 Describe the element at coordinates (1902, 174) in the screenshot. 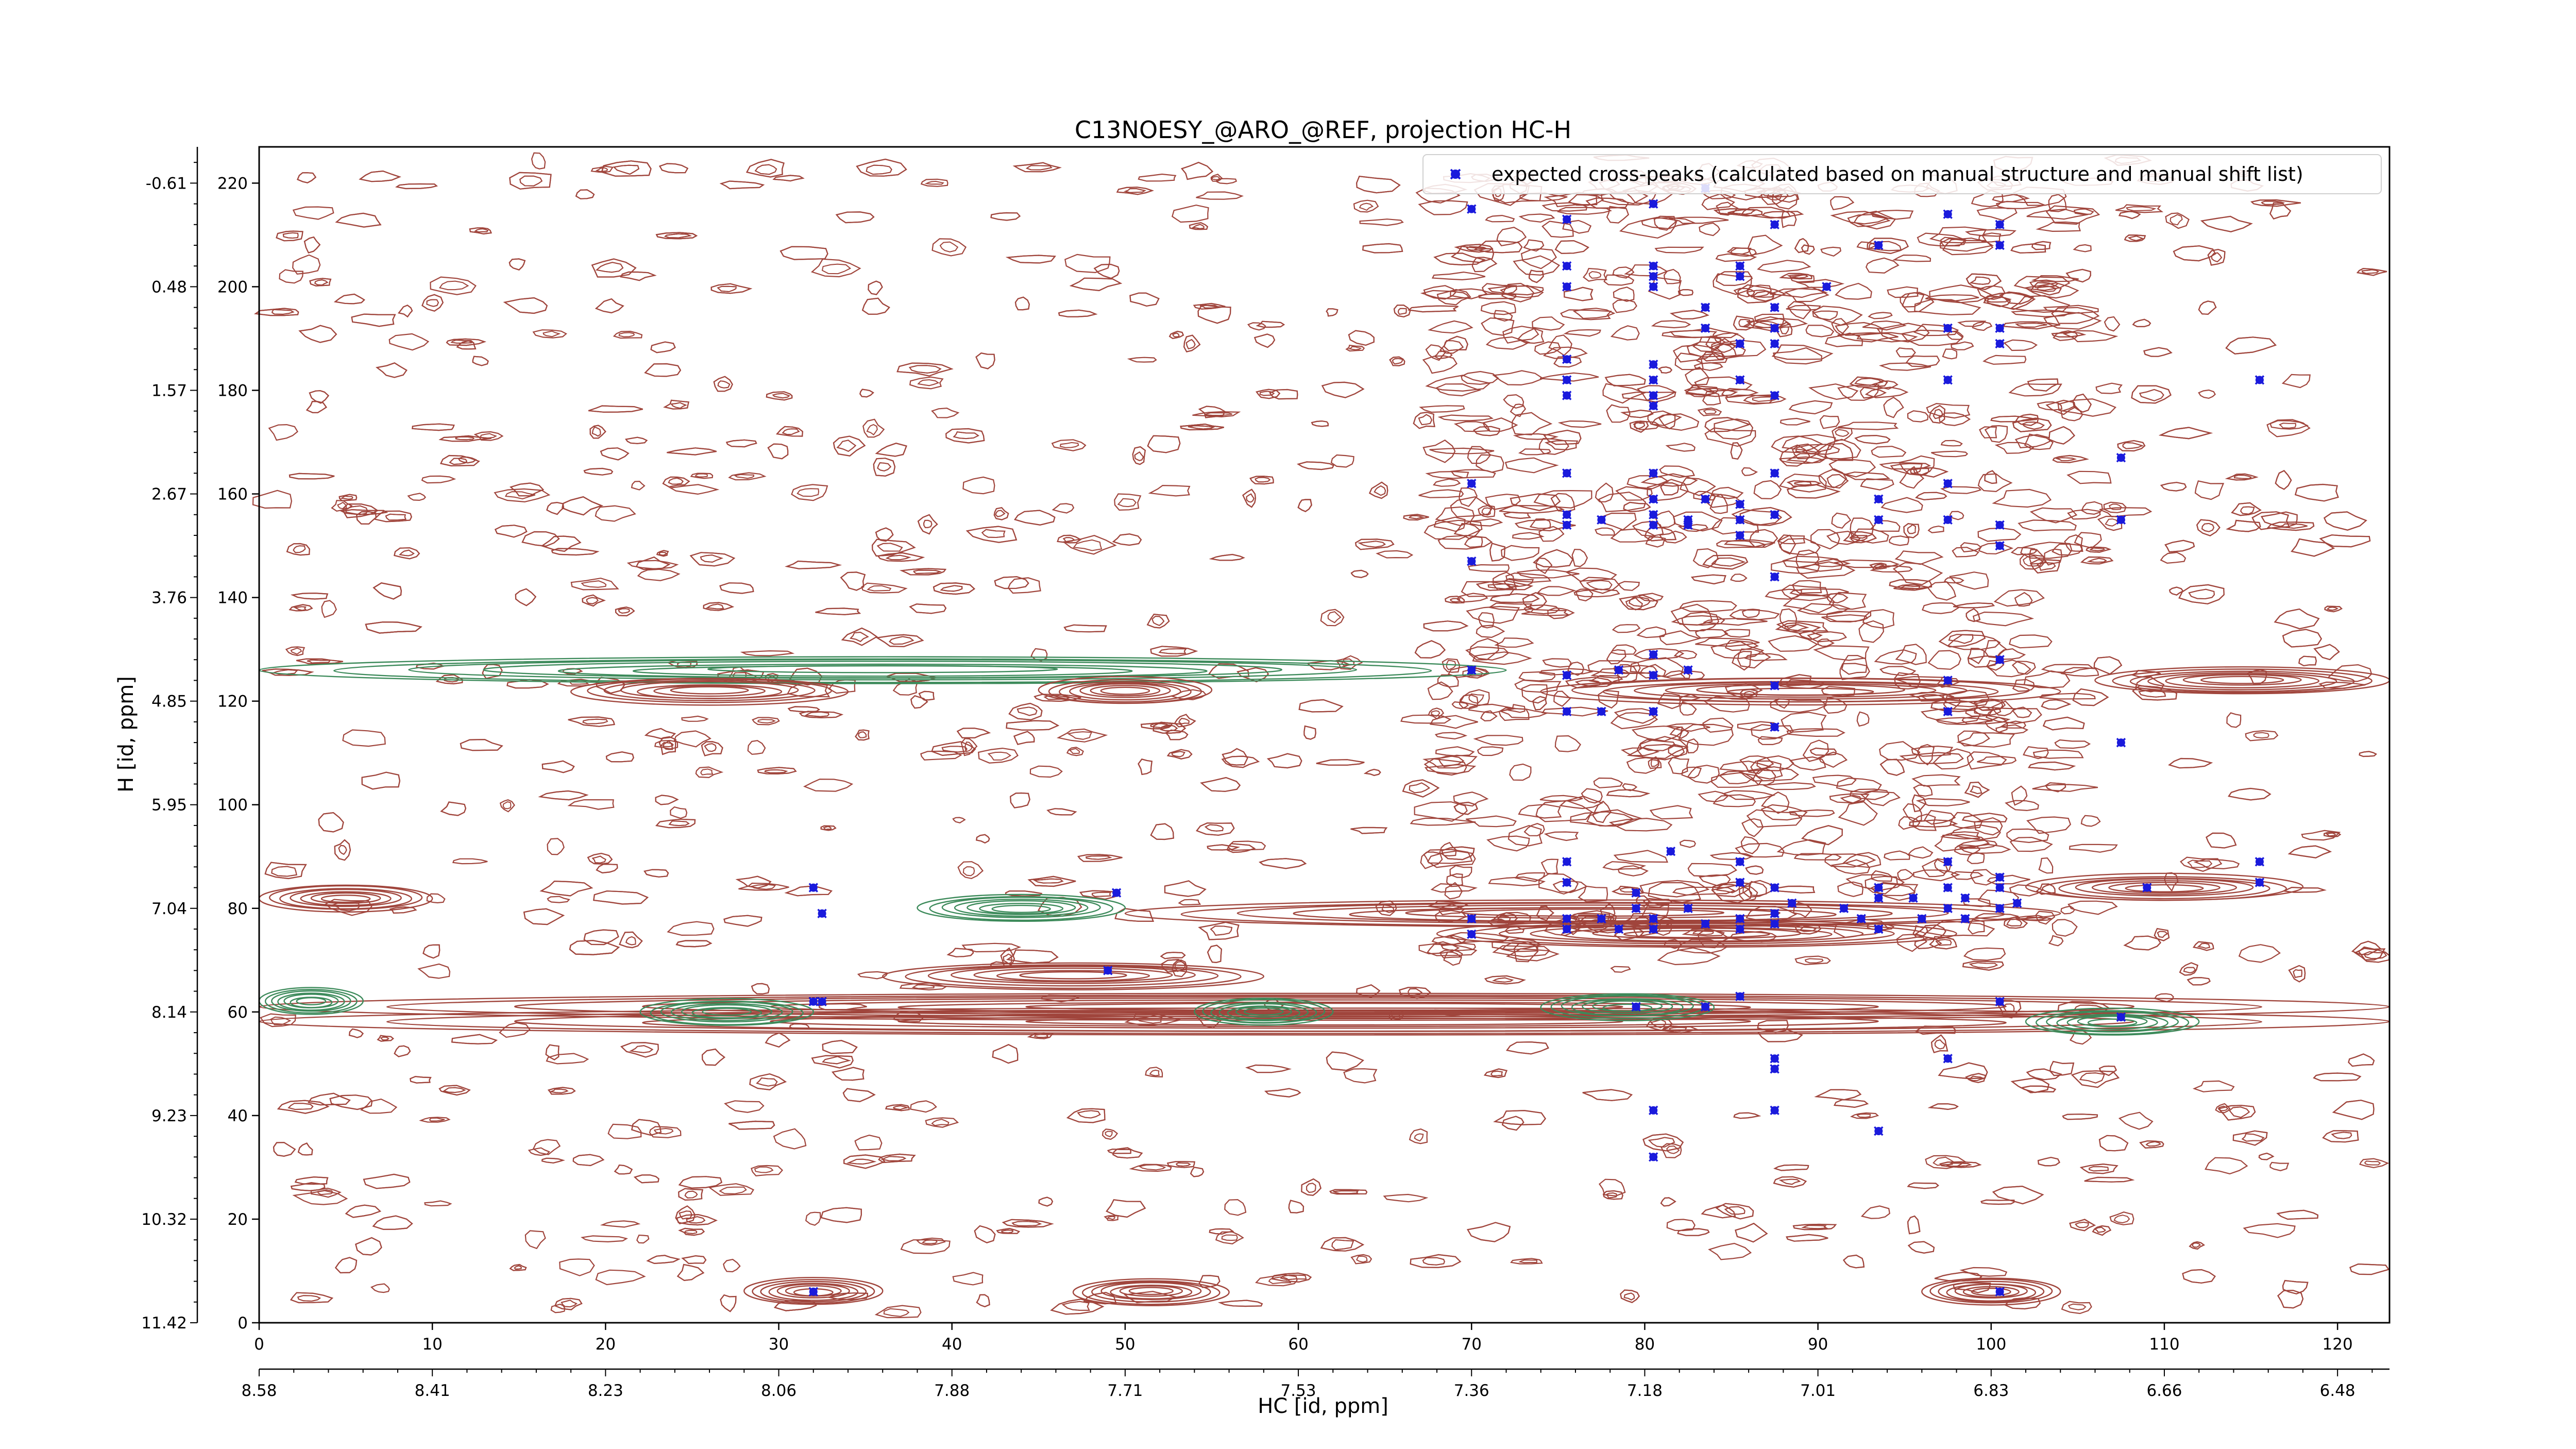

I see `legend-box` at that location.